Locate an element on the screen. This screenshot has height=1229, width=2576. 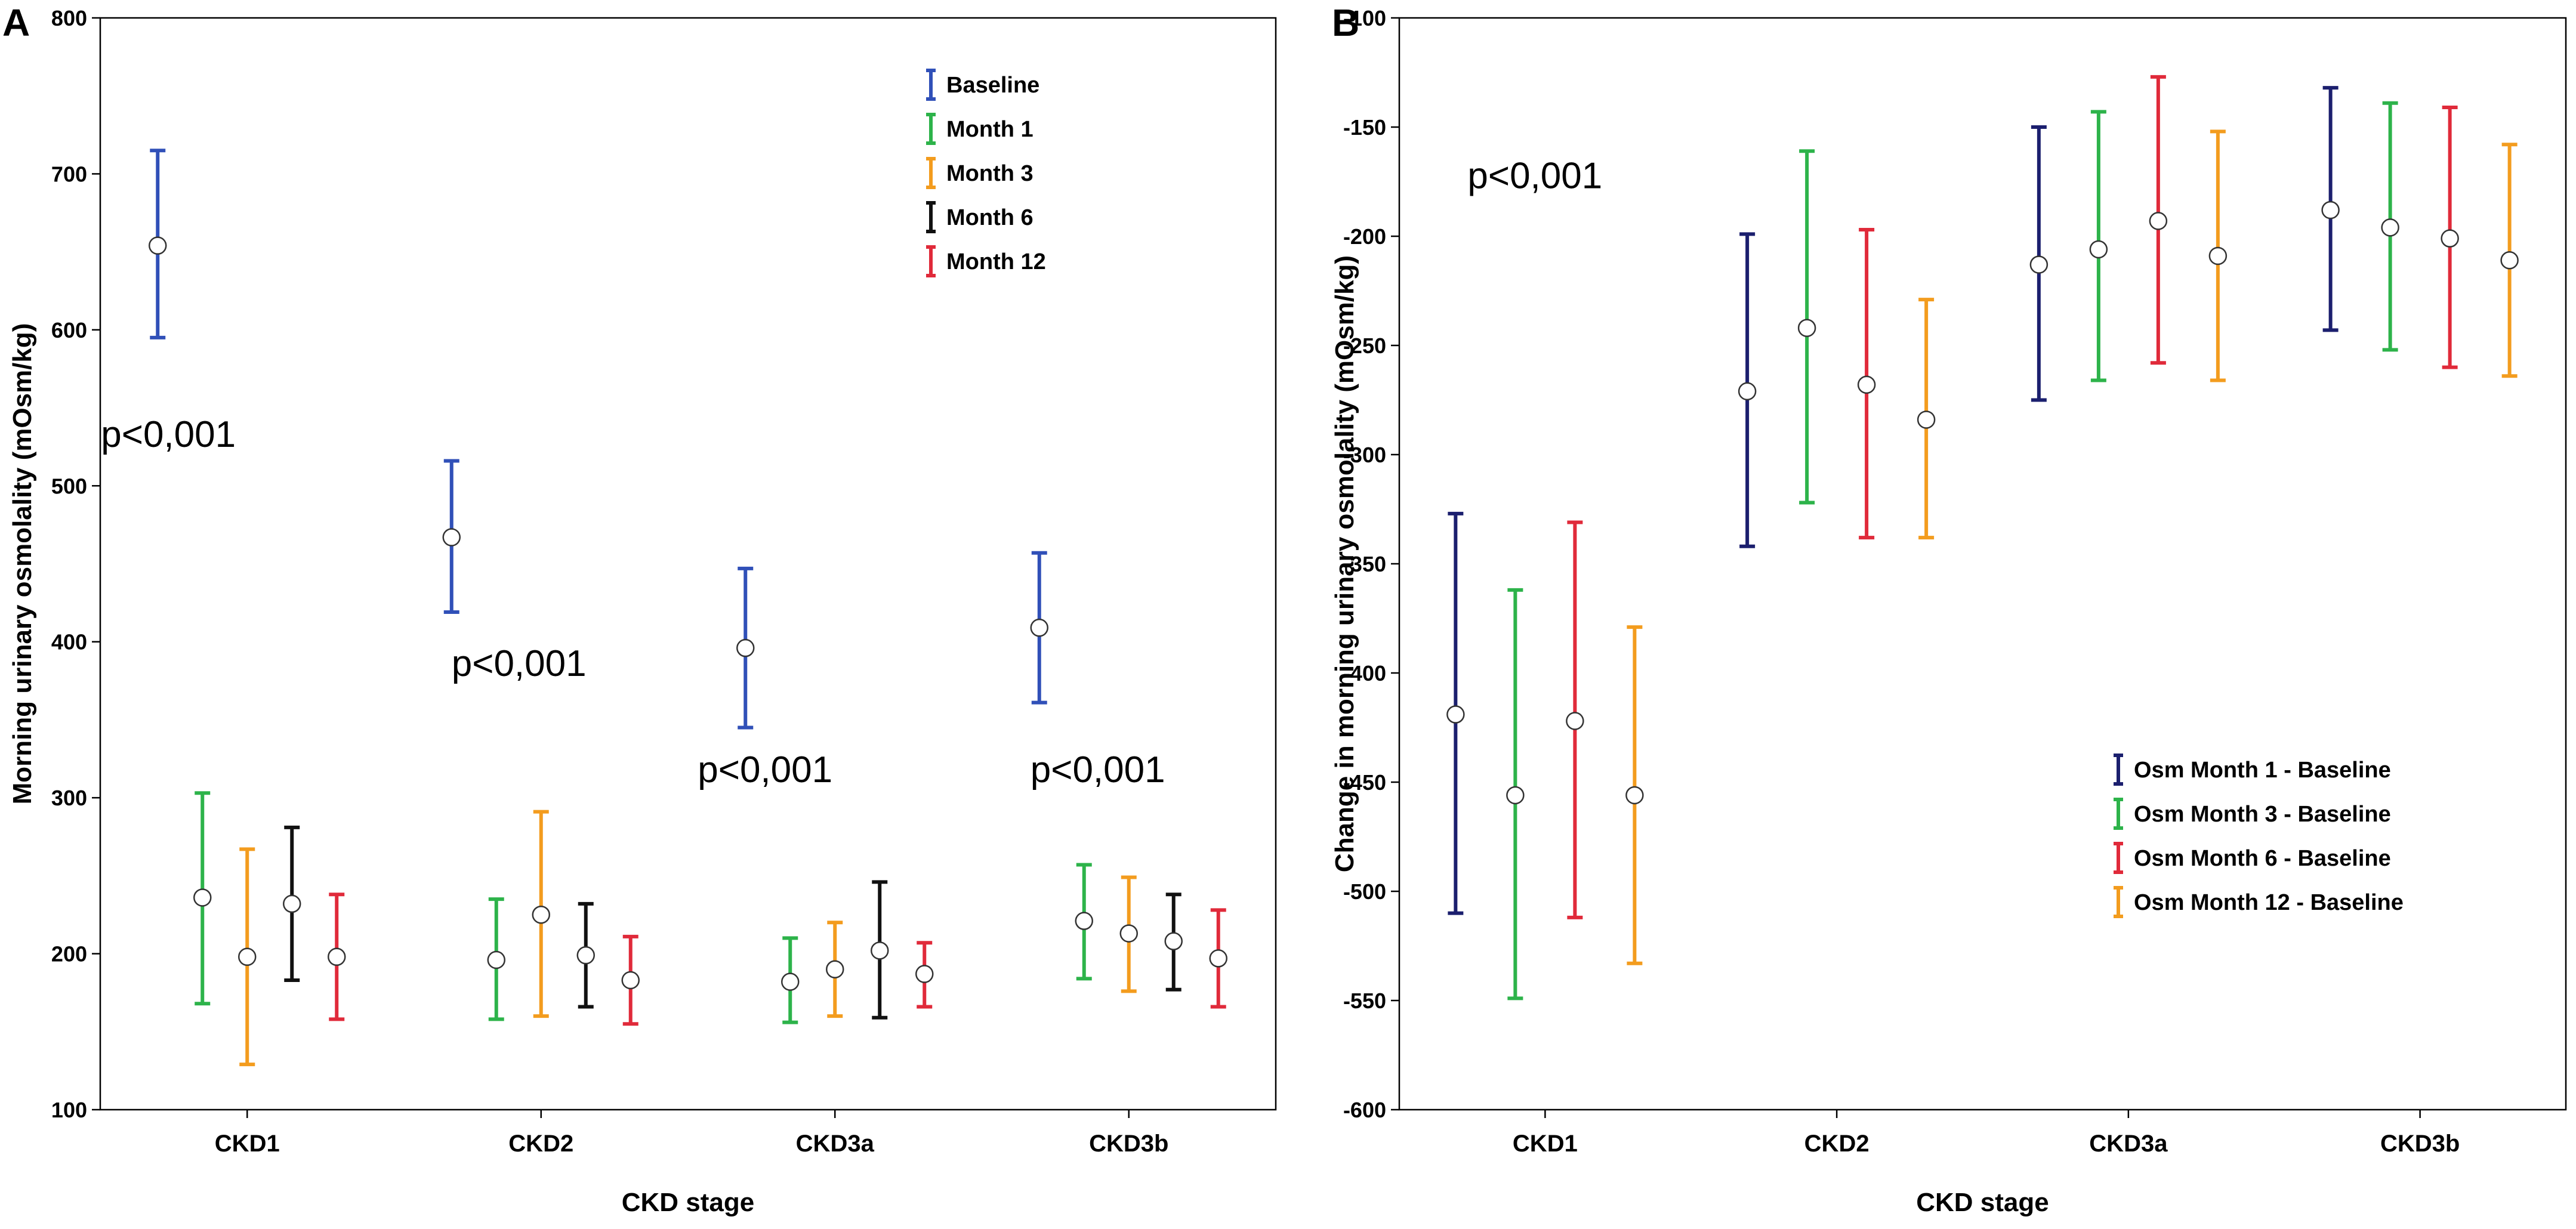
y-tick-label: -150 is located at coordinates (1365, 128).